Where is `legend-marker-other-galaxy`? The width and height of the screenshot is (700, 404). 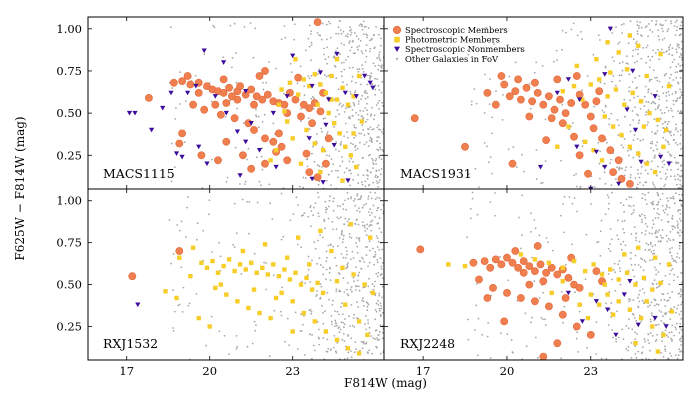
legend-marker-other-galaxy is located at coordinates (397, 58).